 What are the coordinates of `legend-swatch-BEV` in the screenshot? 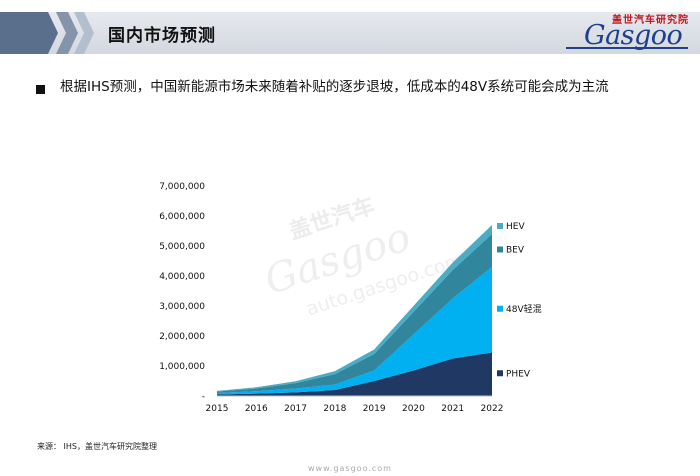 It's located at (500, 249).